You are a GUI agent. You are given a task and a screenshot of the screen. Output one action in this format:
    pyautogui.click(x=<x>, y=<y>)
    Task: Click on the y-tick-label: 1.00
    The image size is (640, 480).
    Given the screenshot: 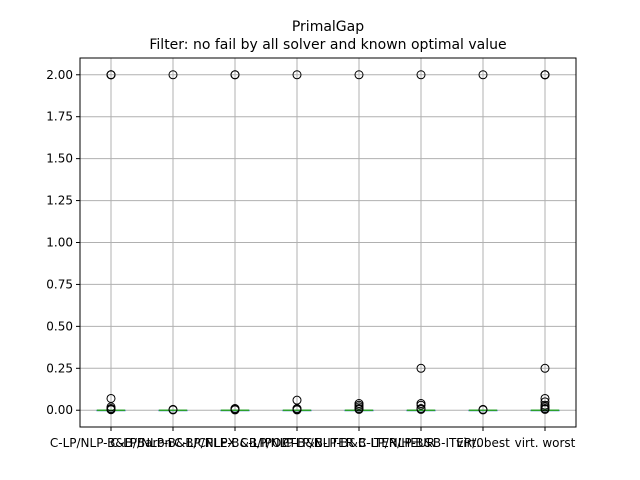 What is the action you would take?
    pyautogui.click(x=59, y=243)
    